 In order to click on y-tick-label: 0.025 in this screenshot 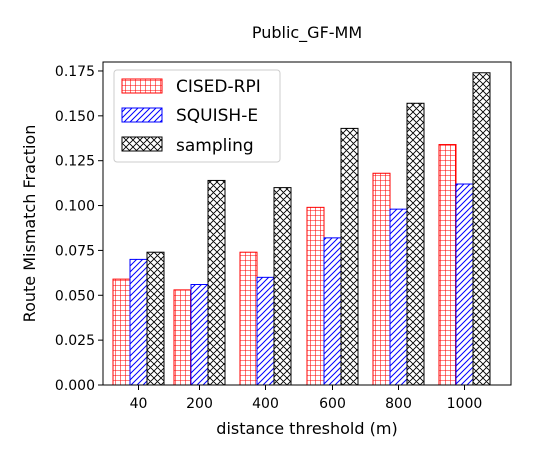, I will do `click(75, 341)`.